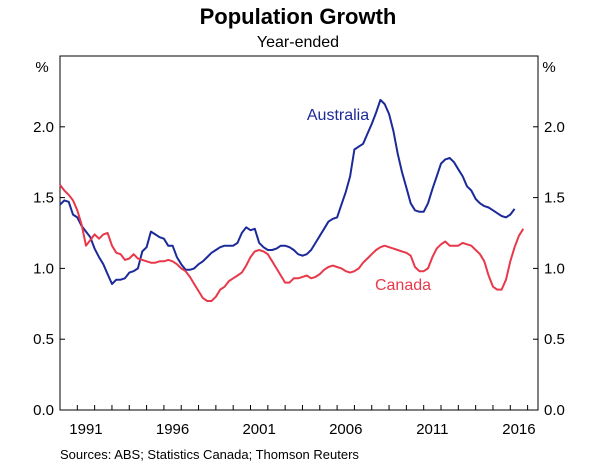 The image size is (597, 466). Describe the element at coordinates (43, 410) in the screenshot. I see `y-tick-label-left: 0.0` at that location.